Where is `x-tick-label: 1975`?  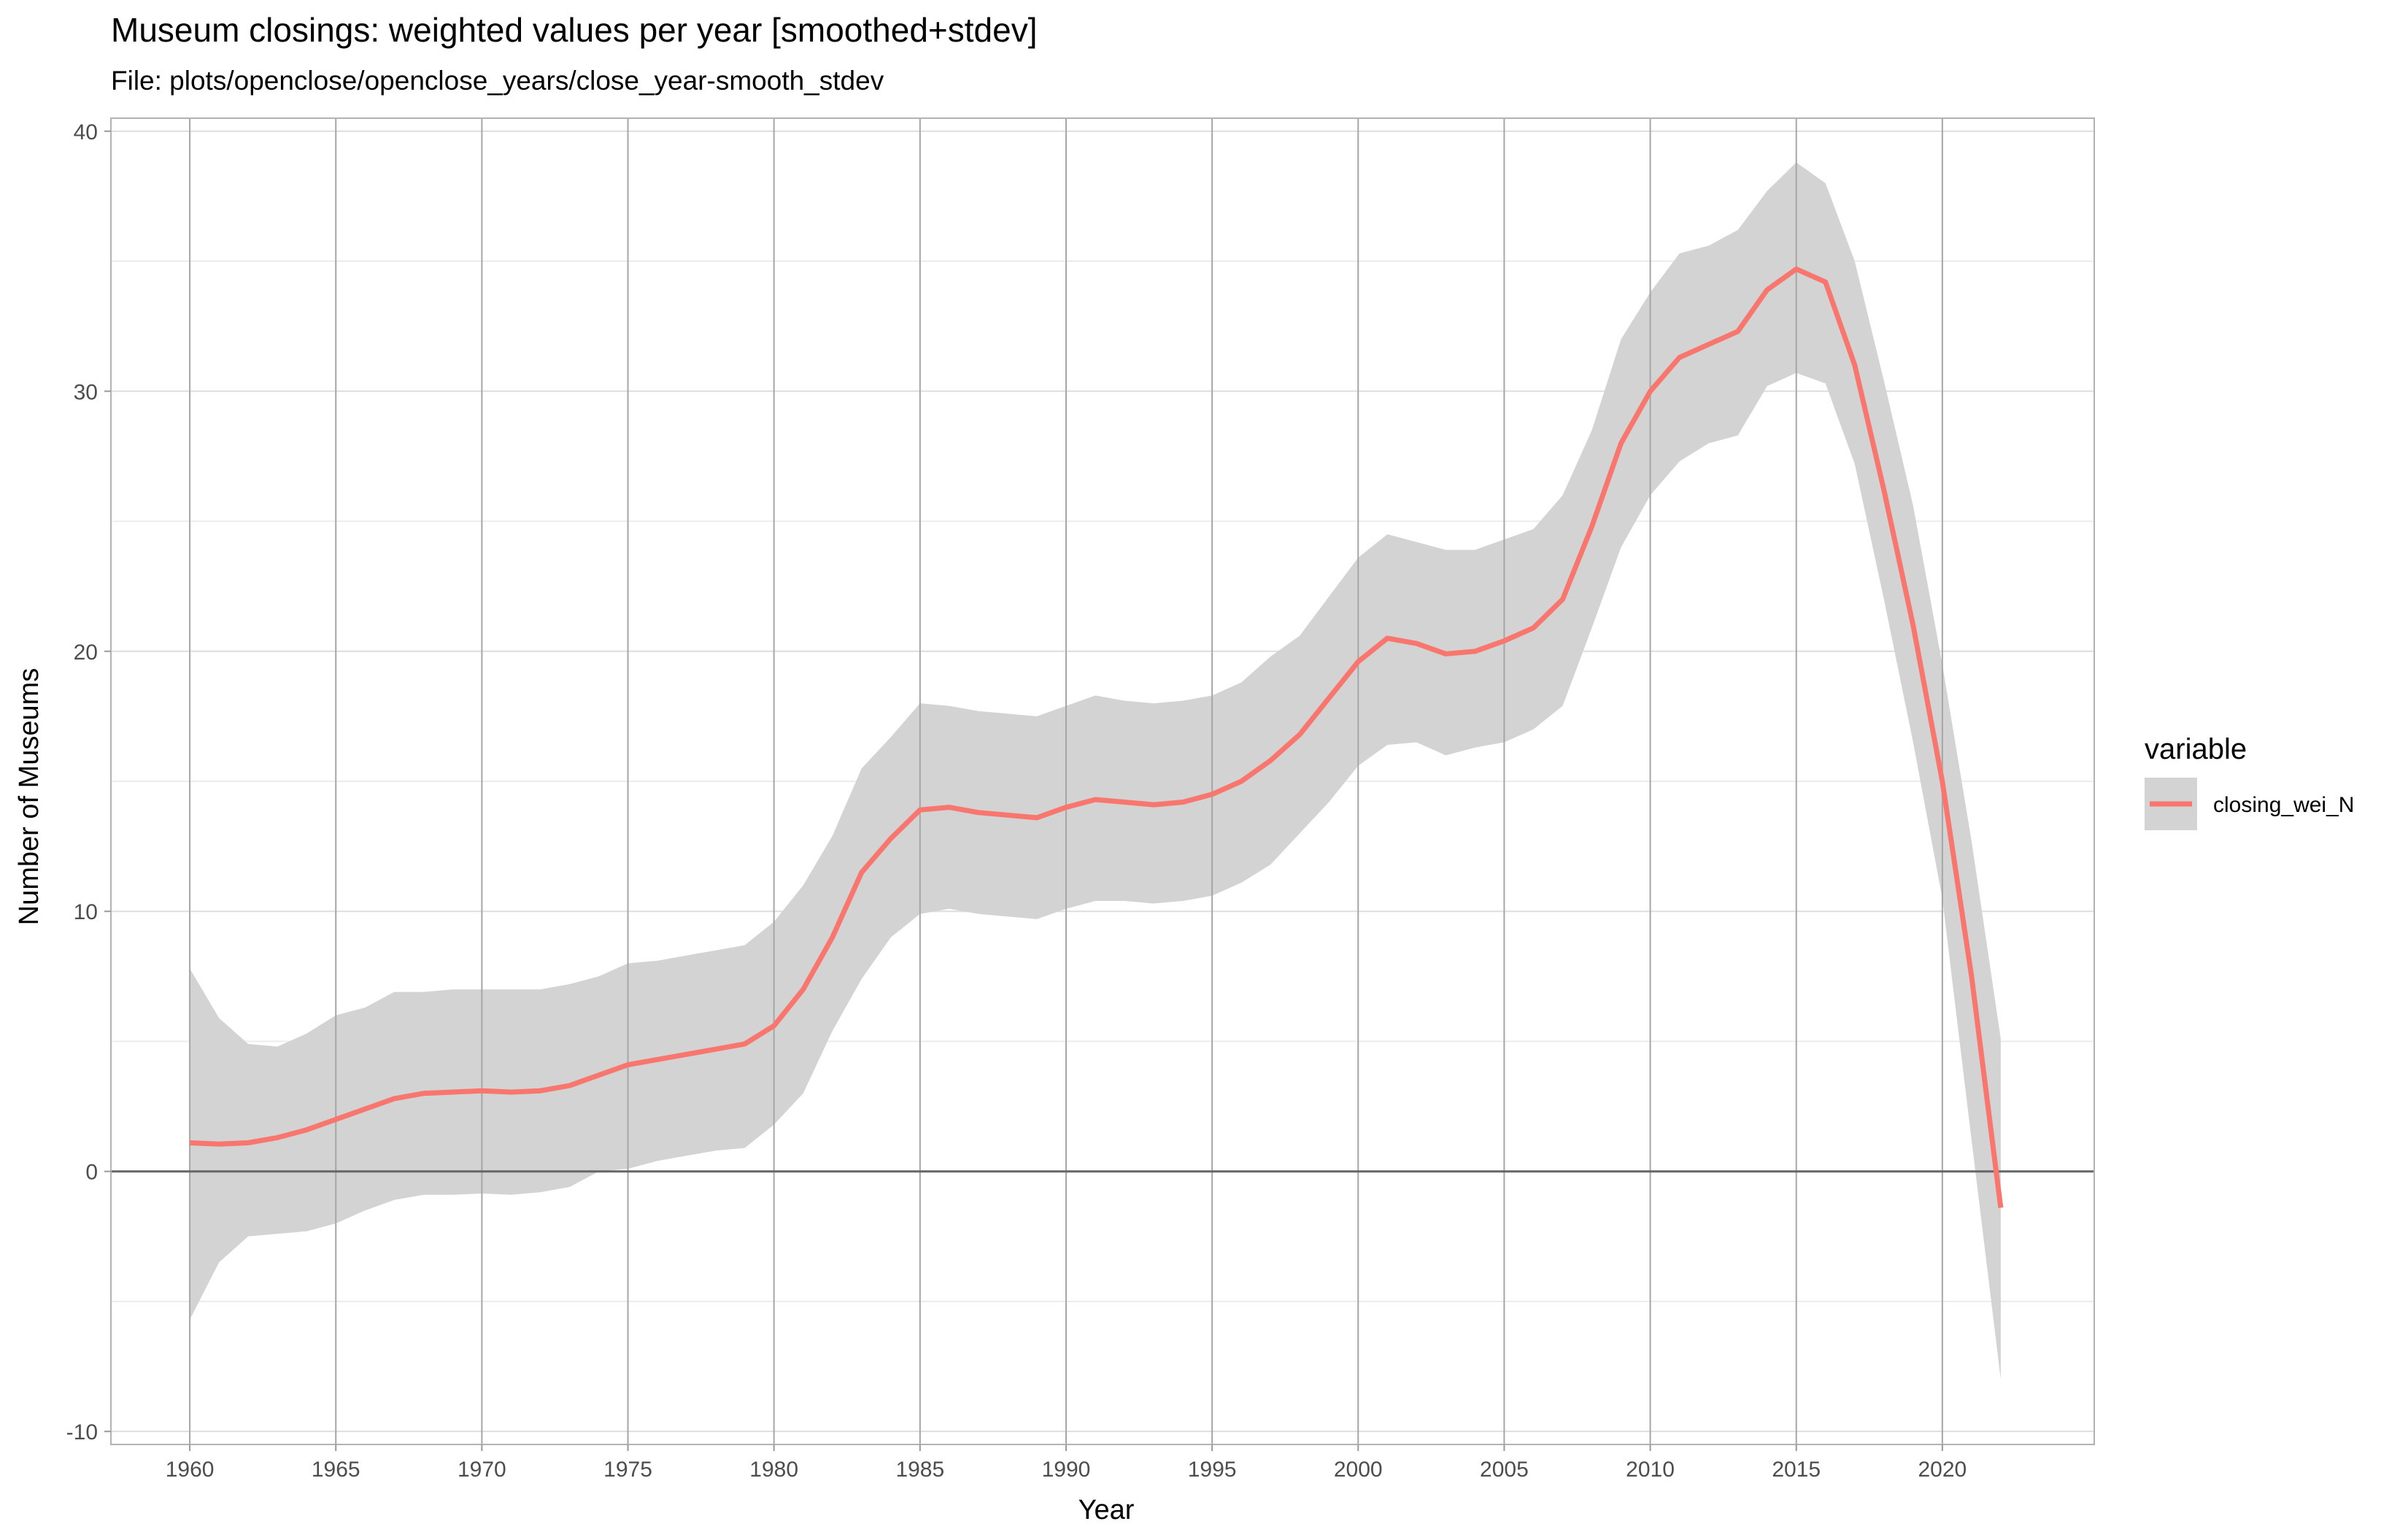
x-tick-label: 1975 is located at coordinates (627, 1470).